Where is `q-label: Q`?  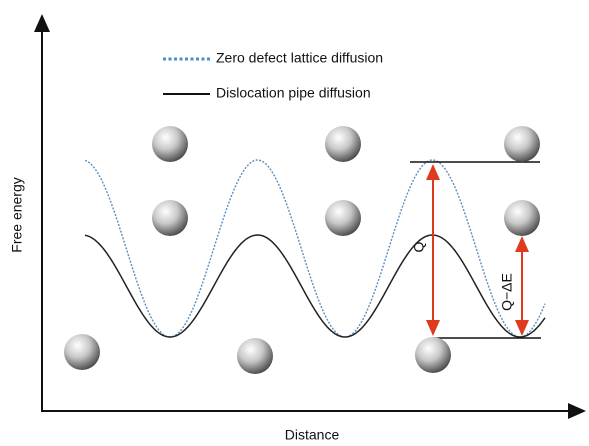 q-label: Q is located at coordinates (419, 246).